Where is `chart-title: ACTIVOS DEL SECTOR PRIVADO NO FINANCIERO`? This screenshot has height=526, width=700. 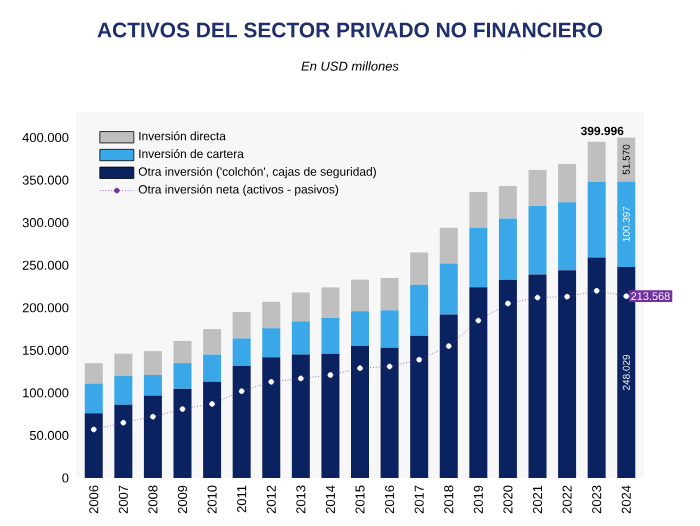 chart-title: ACTIVOS DEL SECTOR PRIVADO NO FINANCIERO is located at coordinates (350, 30).